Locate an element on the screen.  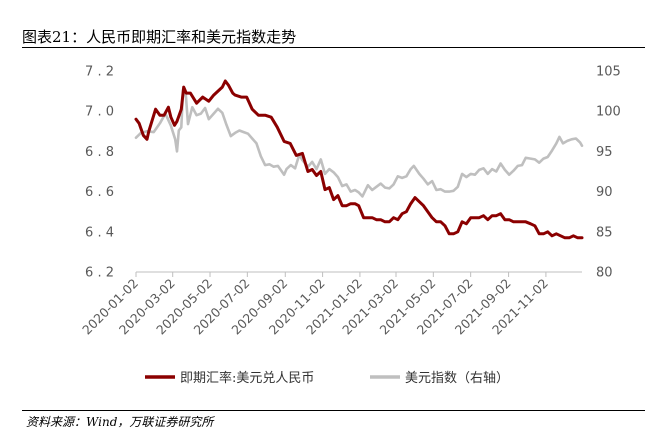
left-tick-label: 6 . 2 is located at coordinates (99, 273).